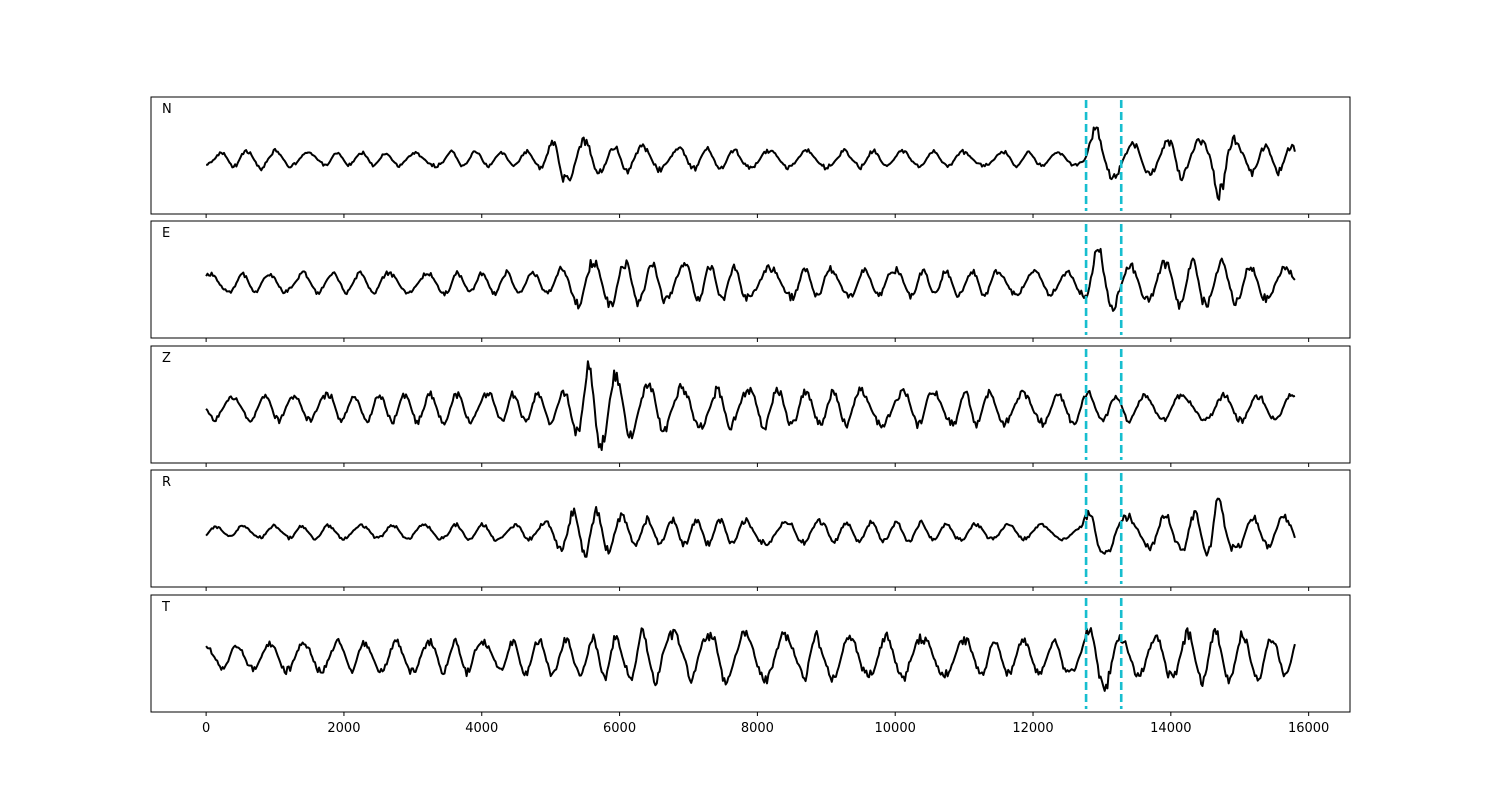 The width and height of the screenshot is (1500, 800). I want to click on x-tick-label: 8000, so click(757, 728).